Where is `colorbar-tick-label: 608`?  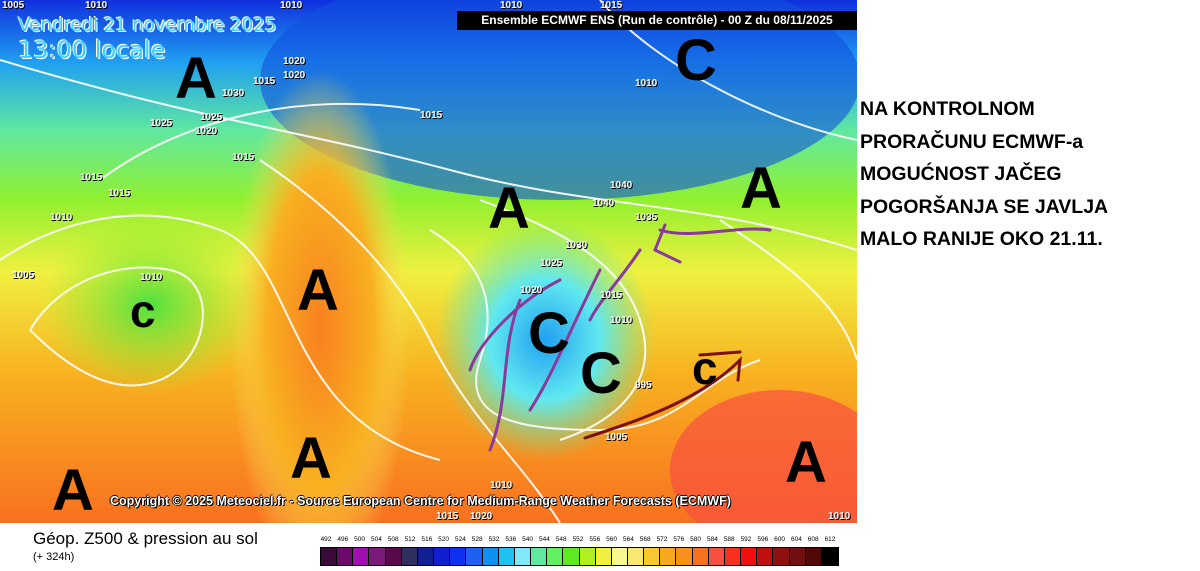
colorbar-tick-label: 608 is located at coordinates (813, 539).